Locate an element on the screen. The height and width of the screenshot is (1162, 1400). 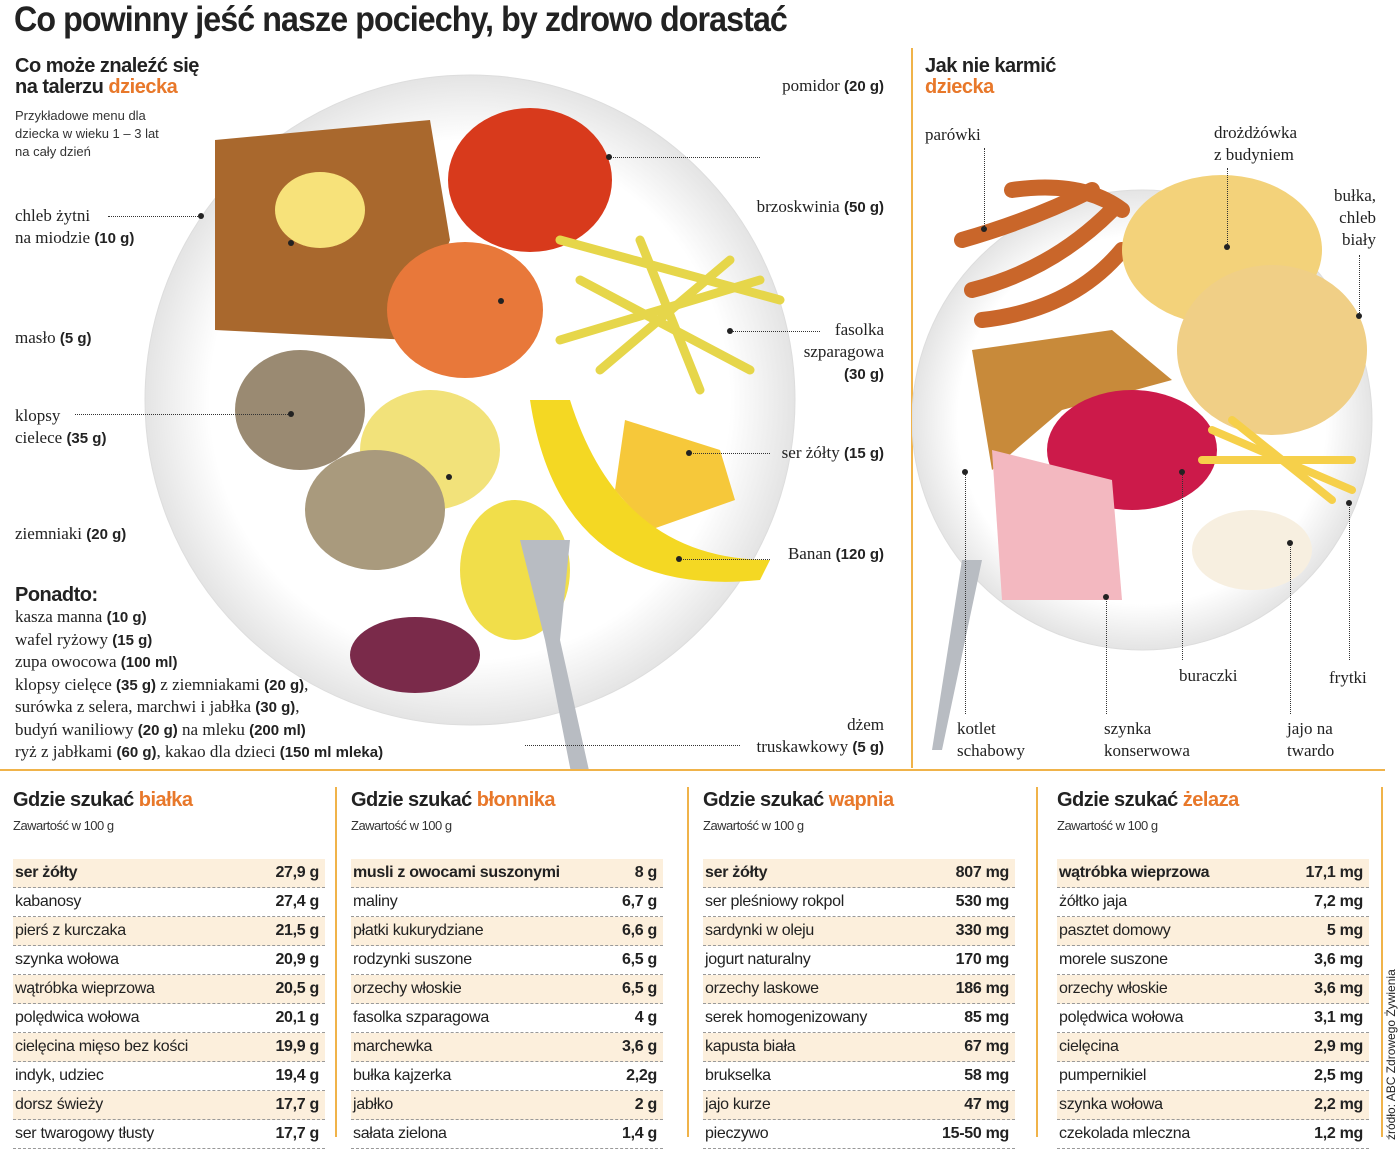
food-name: bułka kajzerka is located at coordinates (402, 1075).